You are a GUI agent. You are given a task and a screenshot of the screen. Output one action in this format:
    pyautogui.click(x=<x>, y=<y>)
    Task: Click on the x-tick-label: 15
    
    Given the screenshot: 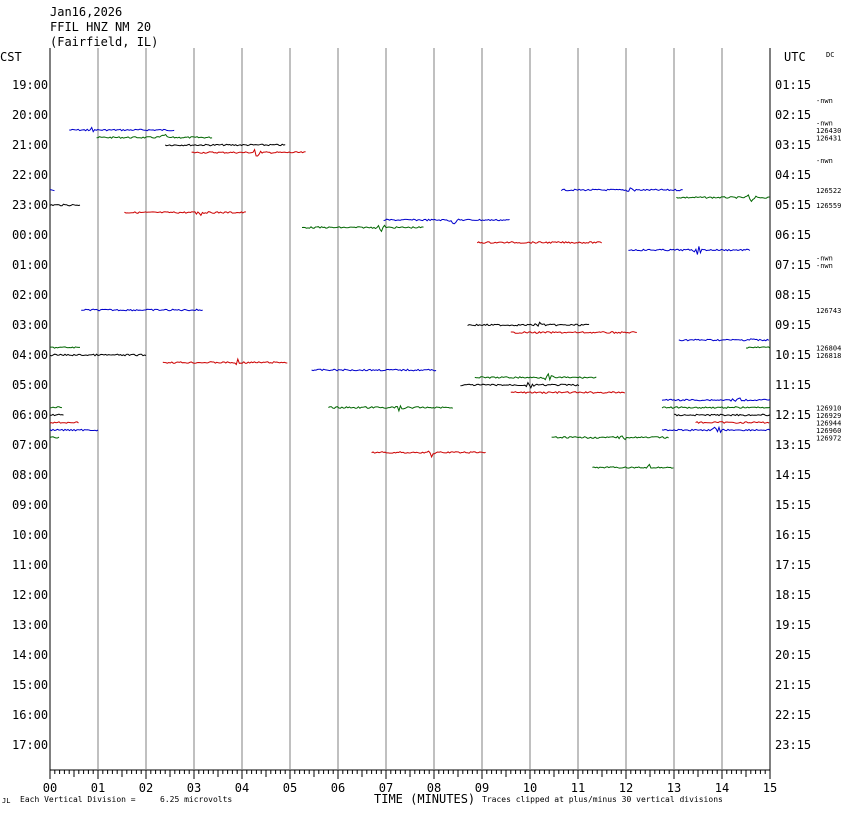 What is the action you would take?
    pyautogui.click(x=770, y=788)
    